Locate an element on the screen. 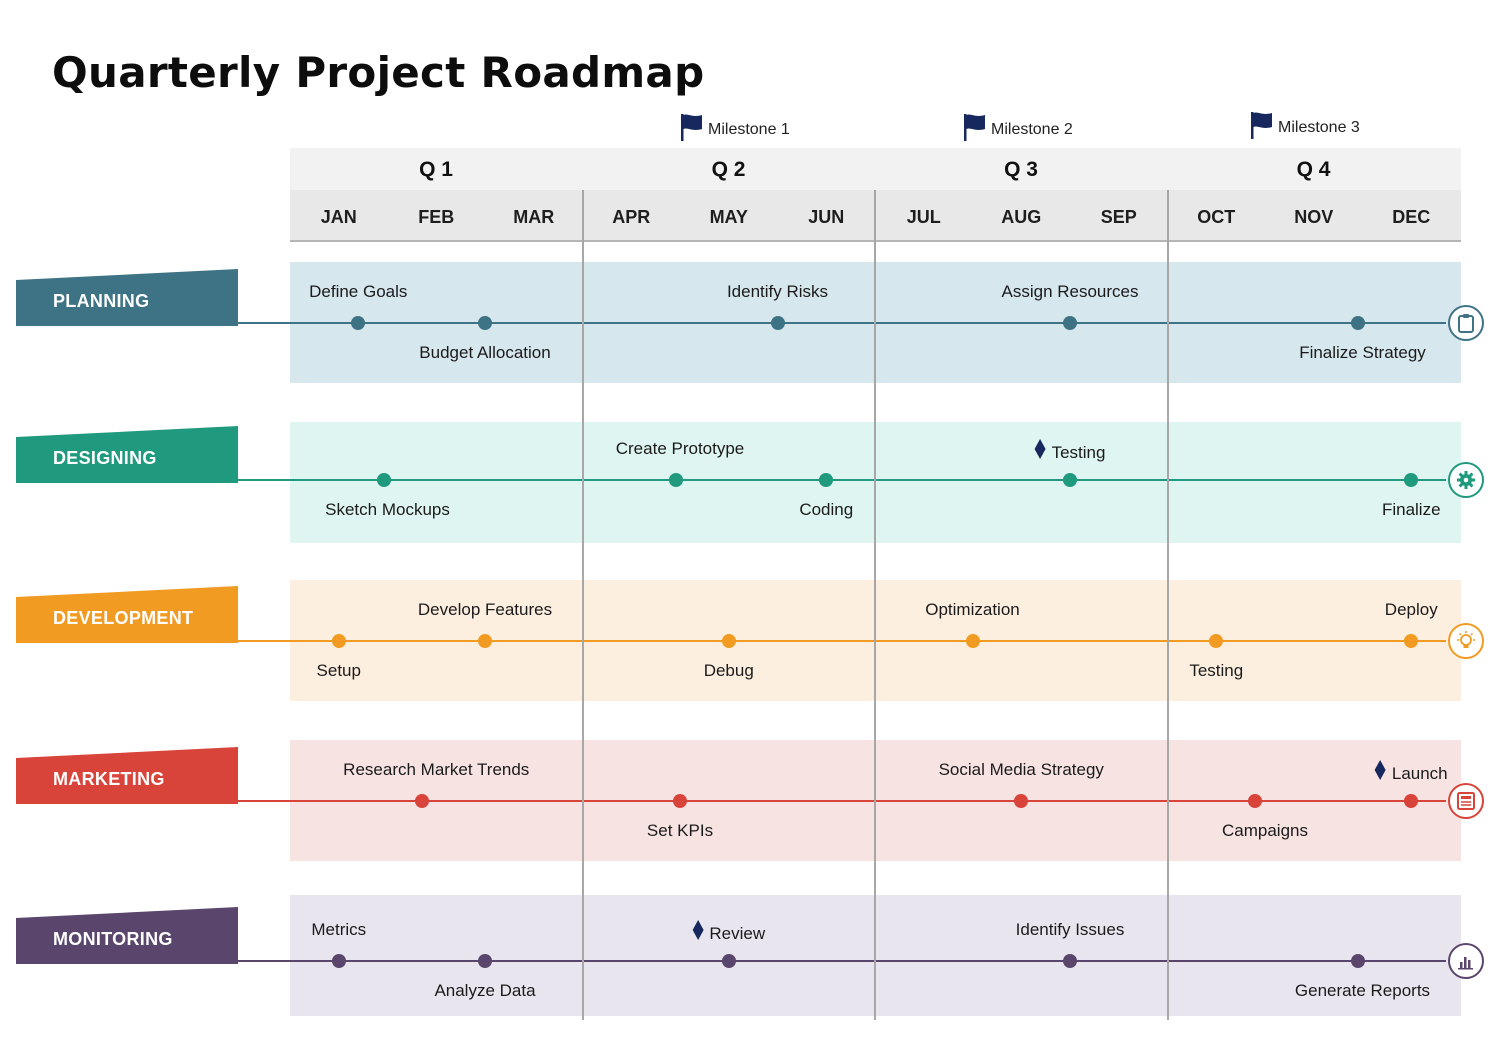 Image resolution: width=1500 pixels, height=1061 pixels. row-tag-marketing: MARKETING is located at coordinates (127, 775).